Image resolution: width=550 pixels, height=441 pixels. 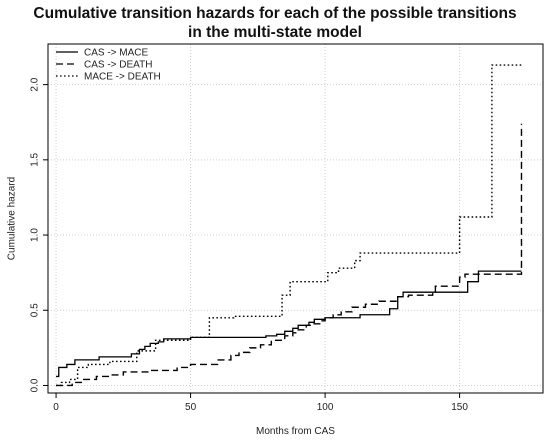 I want to click on y-tick-label: 0.0, so click(x=35, y=385).